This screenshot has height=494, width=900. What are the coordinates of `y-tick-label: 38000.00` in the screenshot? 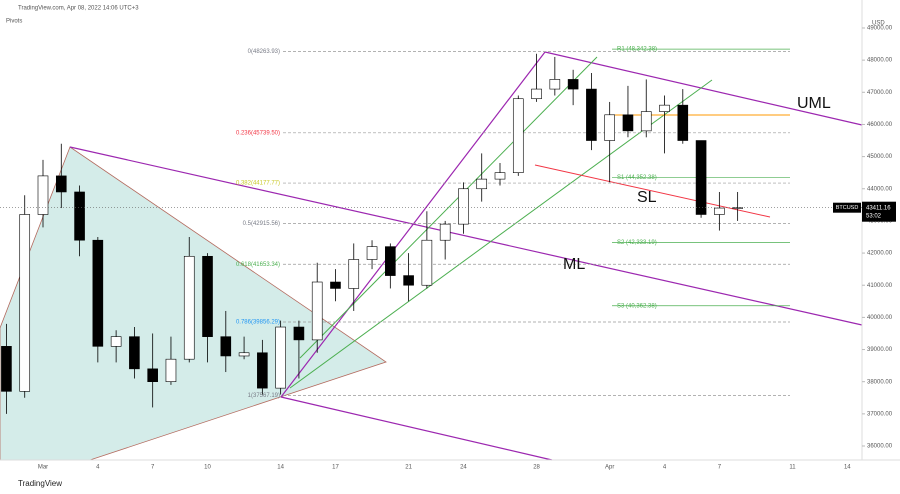 It's located at (880, 382).